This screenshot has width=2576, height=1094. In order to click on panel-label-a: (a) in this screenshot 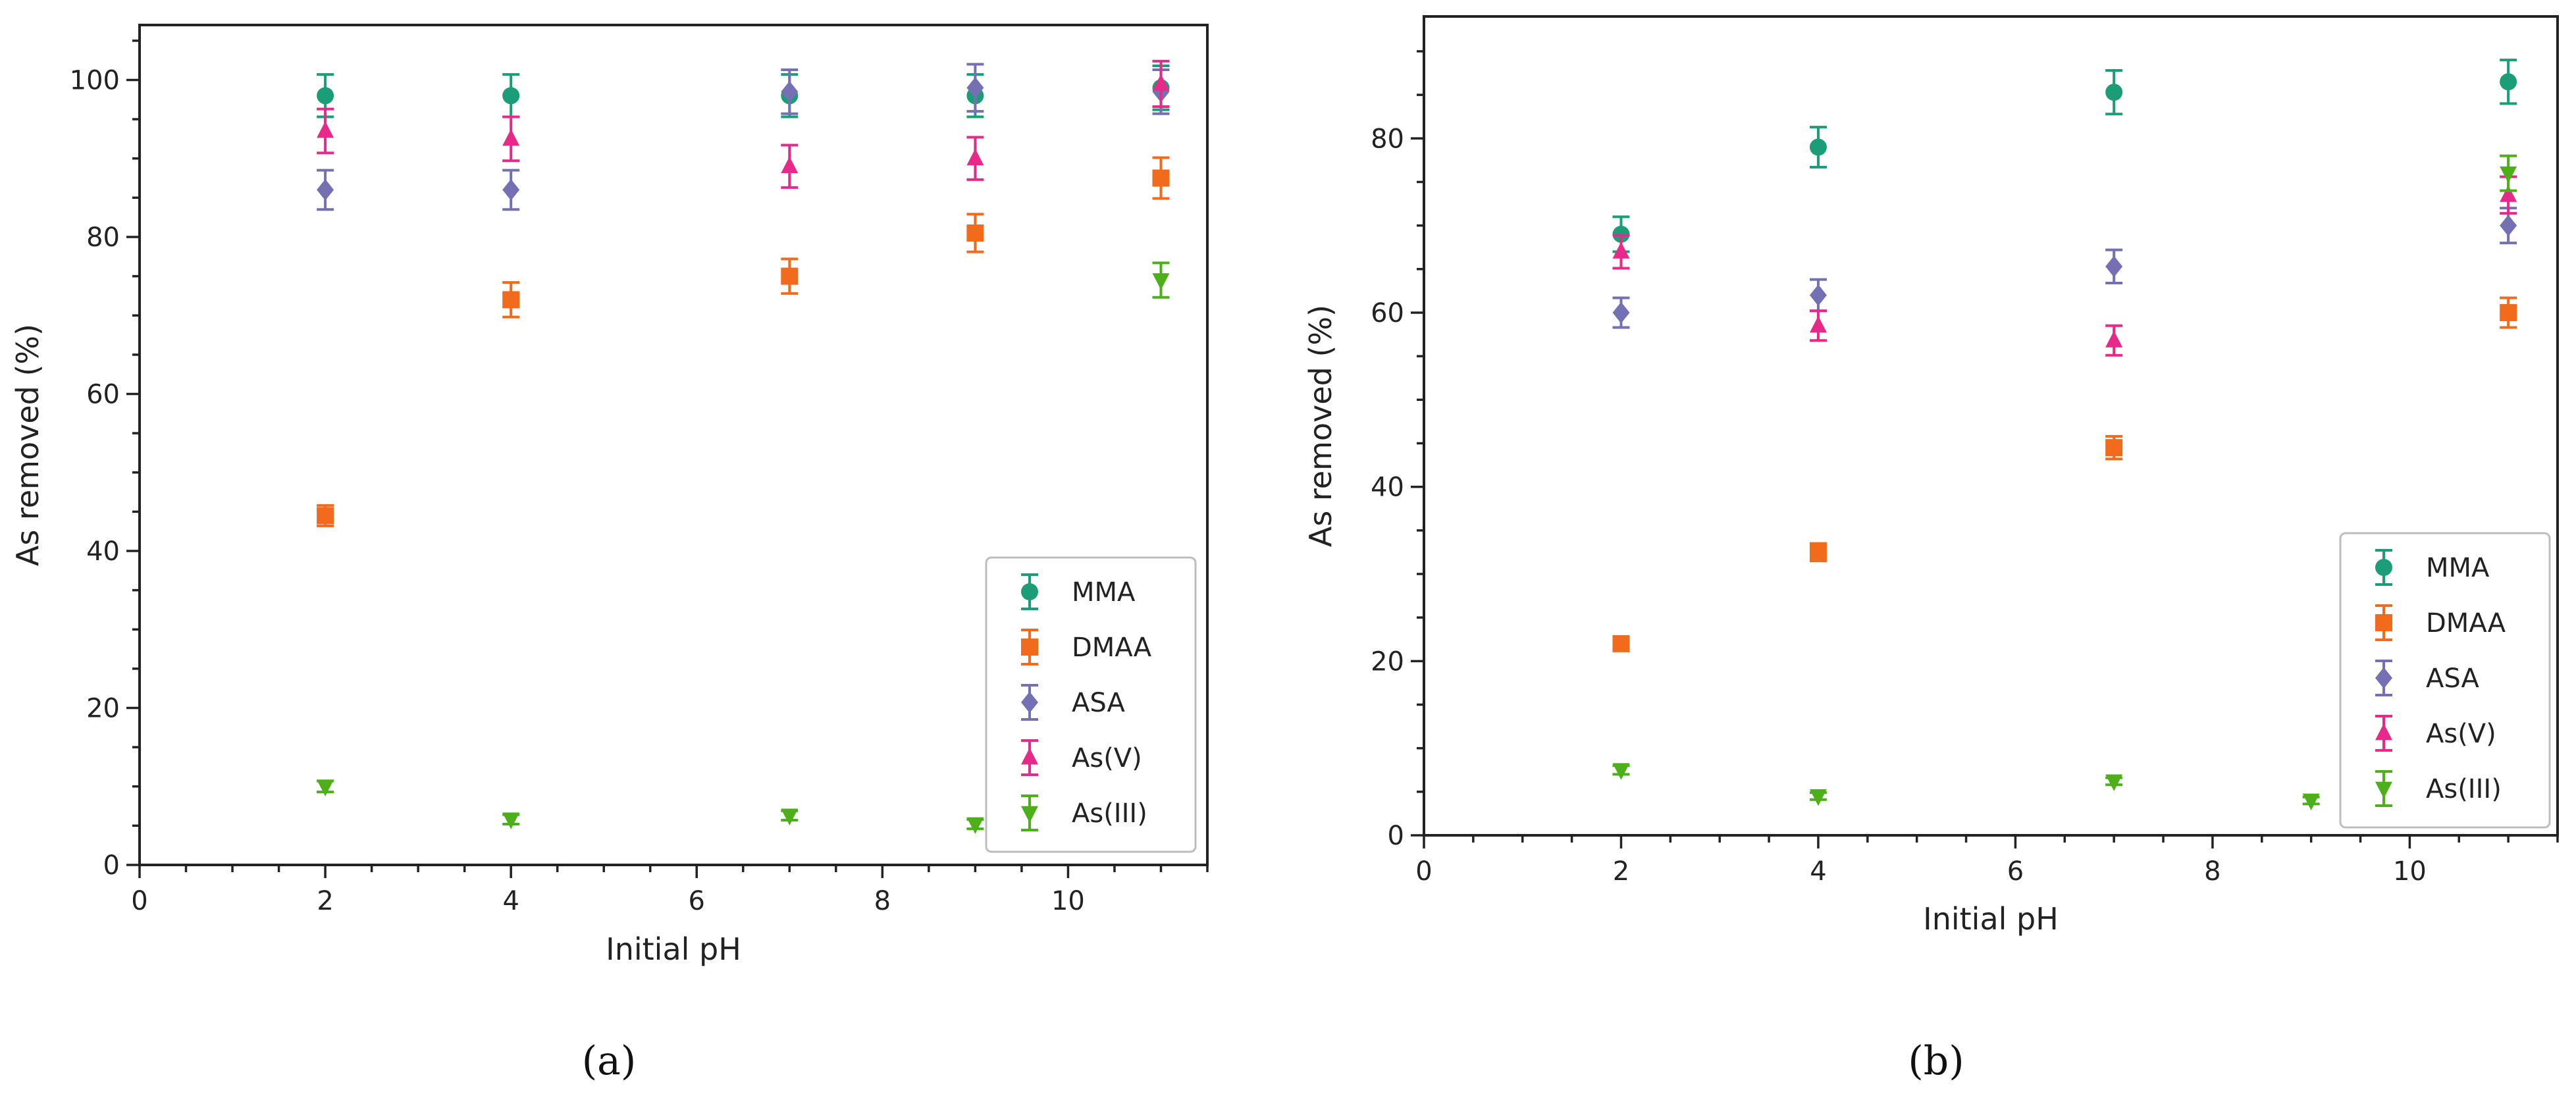, I will do `click(609, 1061)`.